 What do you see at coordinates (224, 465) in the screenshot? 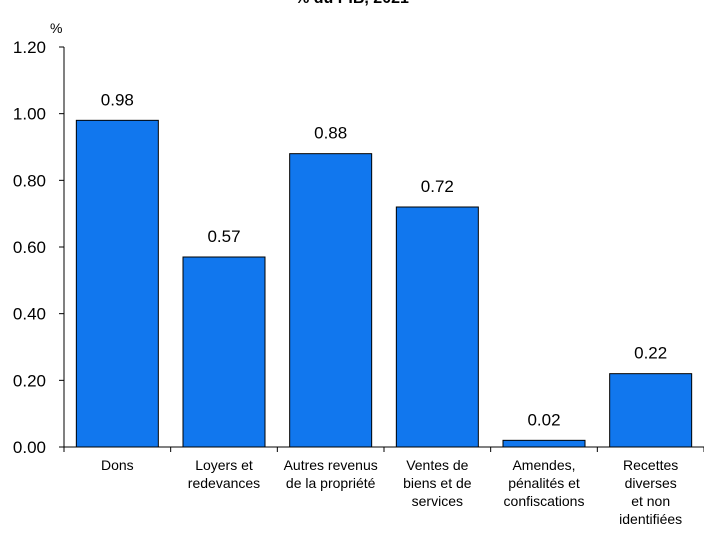
I see `x-category-label: Loyers et` at bounding box center [224, 465].